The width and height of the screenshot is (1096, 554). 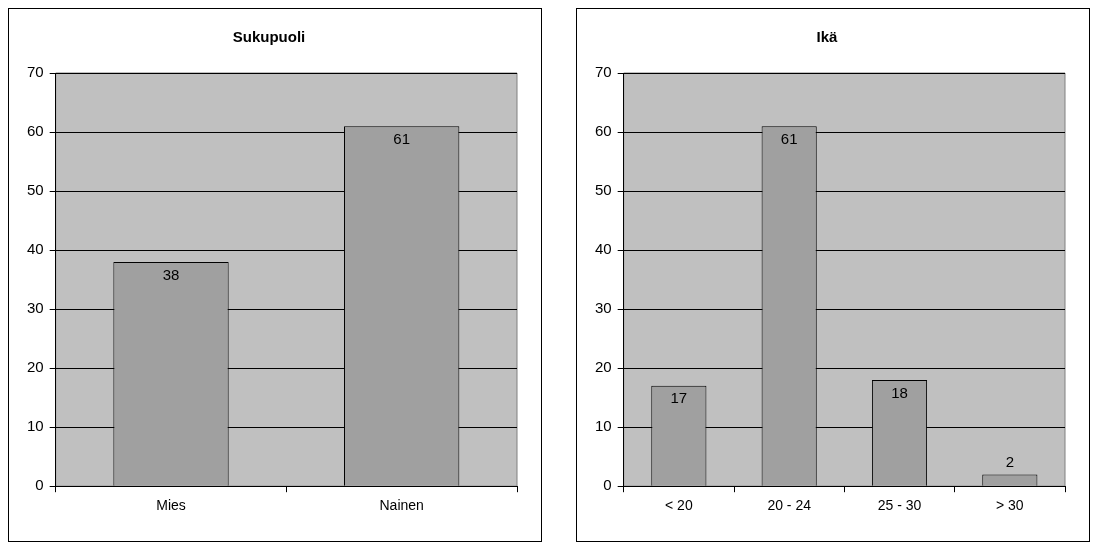 I want to click on x-tick-label: 20 - 24, so click(x=789, y=505).